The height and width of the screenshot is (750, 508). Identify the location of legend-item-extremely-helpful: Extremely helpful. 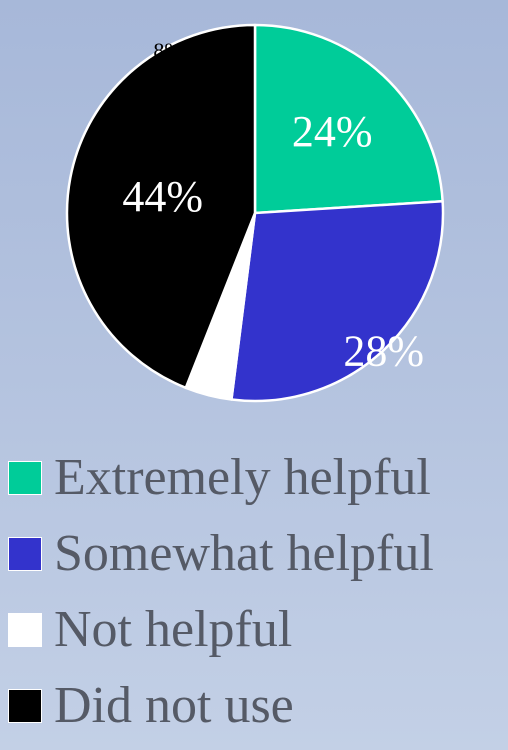
(258, 478).